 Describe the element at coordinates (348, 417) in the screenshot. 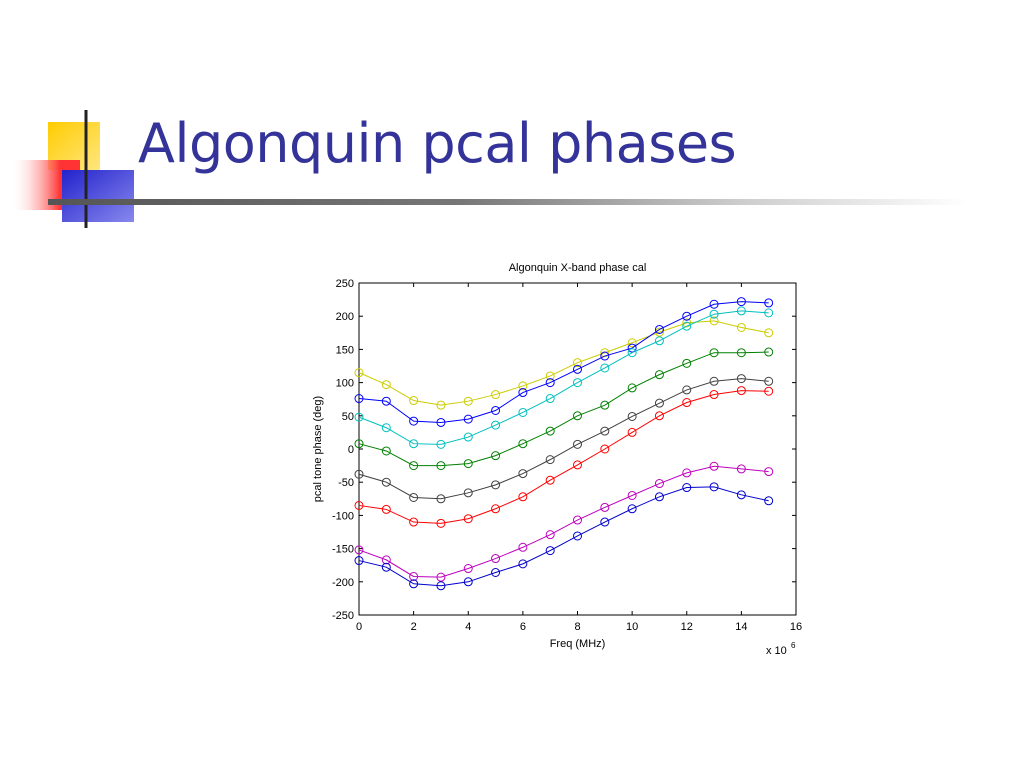

I see `y-tick-label: 50` at that location.